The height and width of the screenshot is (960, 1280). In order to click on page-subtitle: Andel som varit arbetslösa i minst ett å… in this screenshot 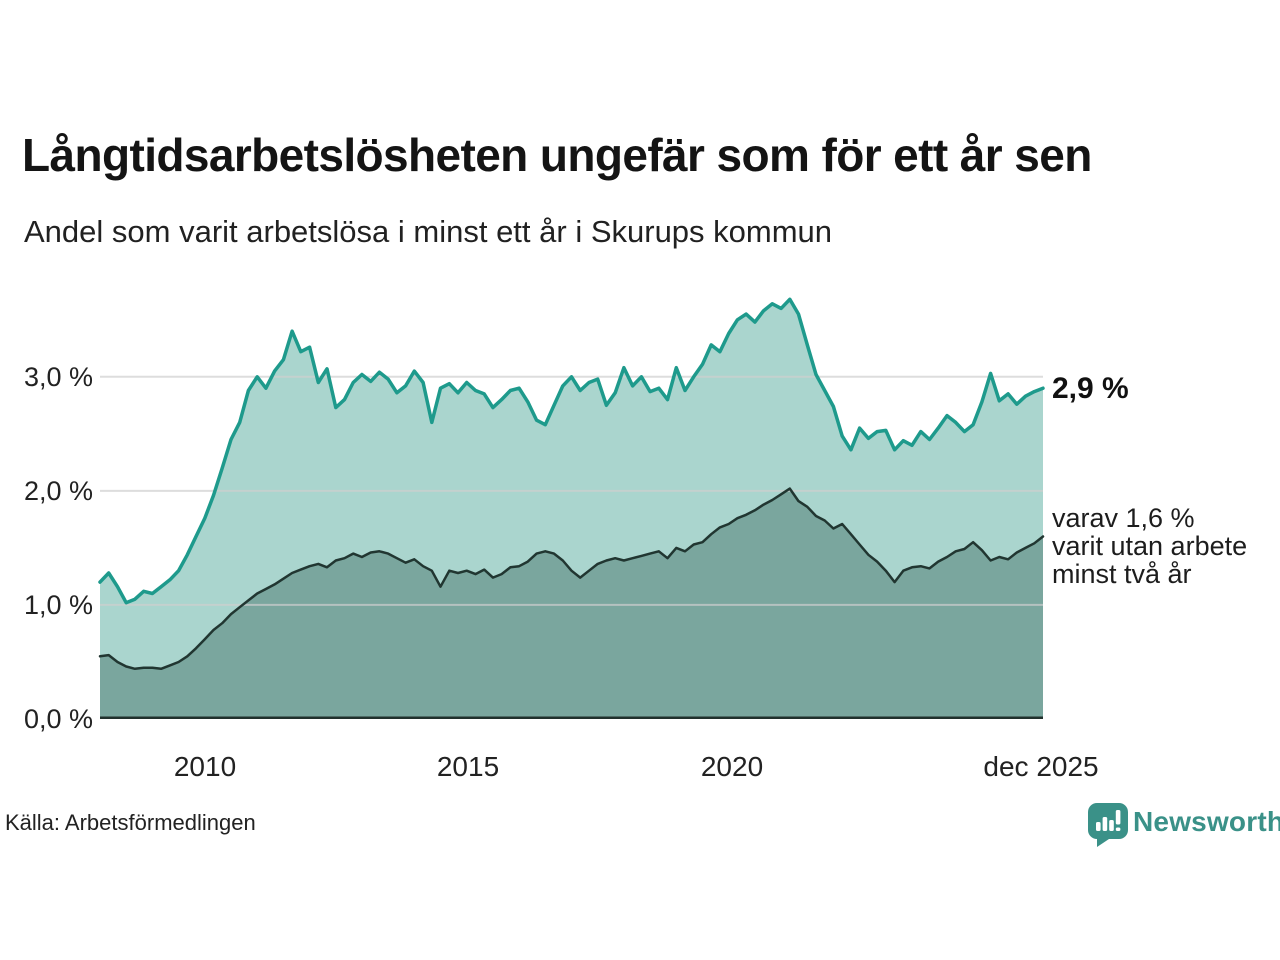, I will do `click(428, 231)`.